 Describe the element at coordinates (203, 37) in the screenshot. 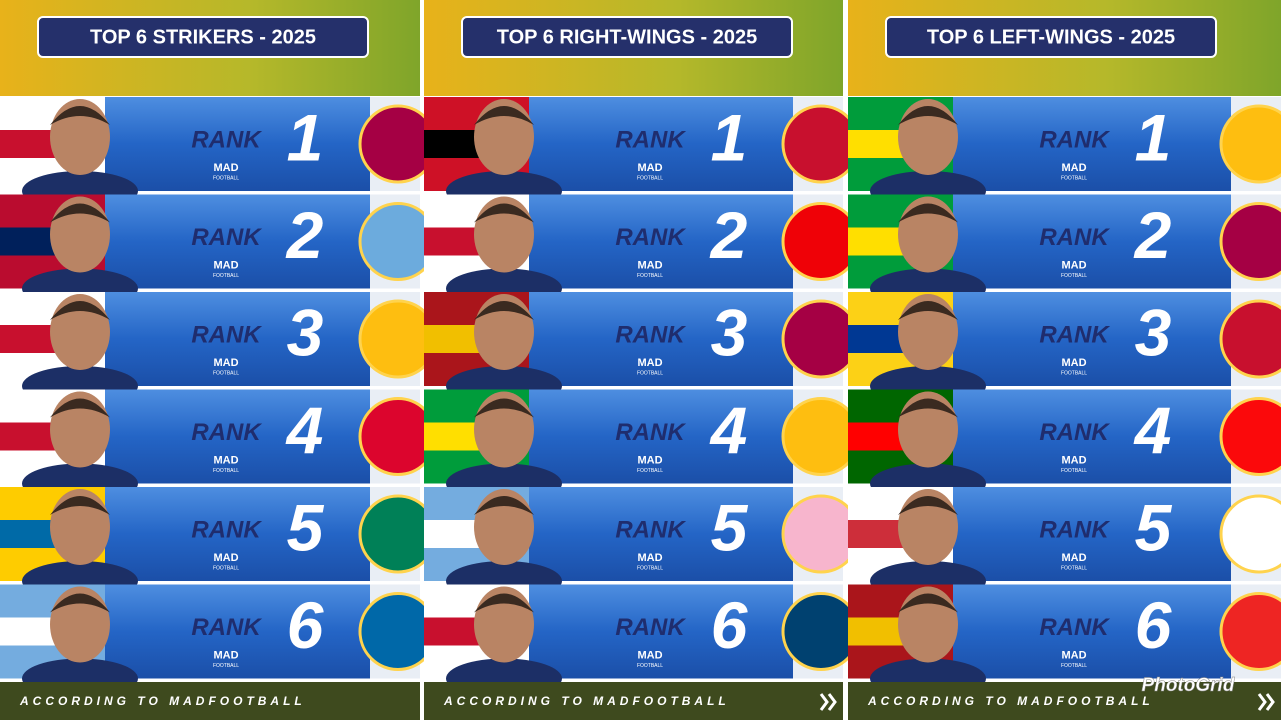

I see `panel-title: TOP 6 STRIKERS - 2025` at that location.